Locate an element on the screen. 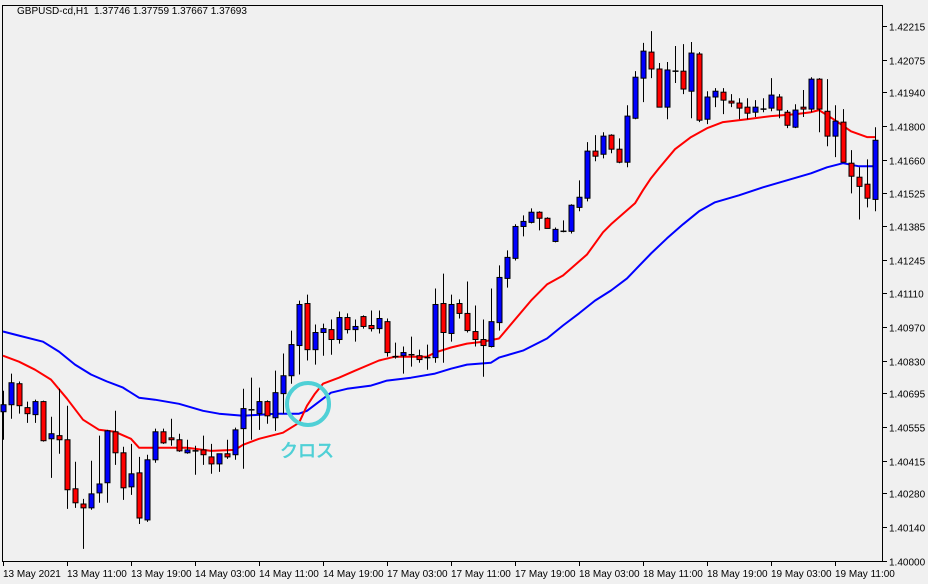  y-tick-label: 1.40000 is located at coordinates (907, 563).